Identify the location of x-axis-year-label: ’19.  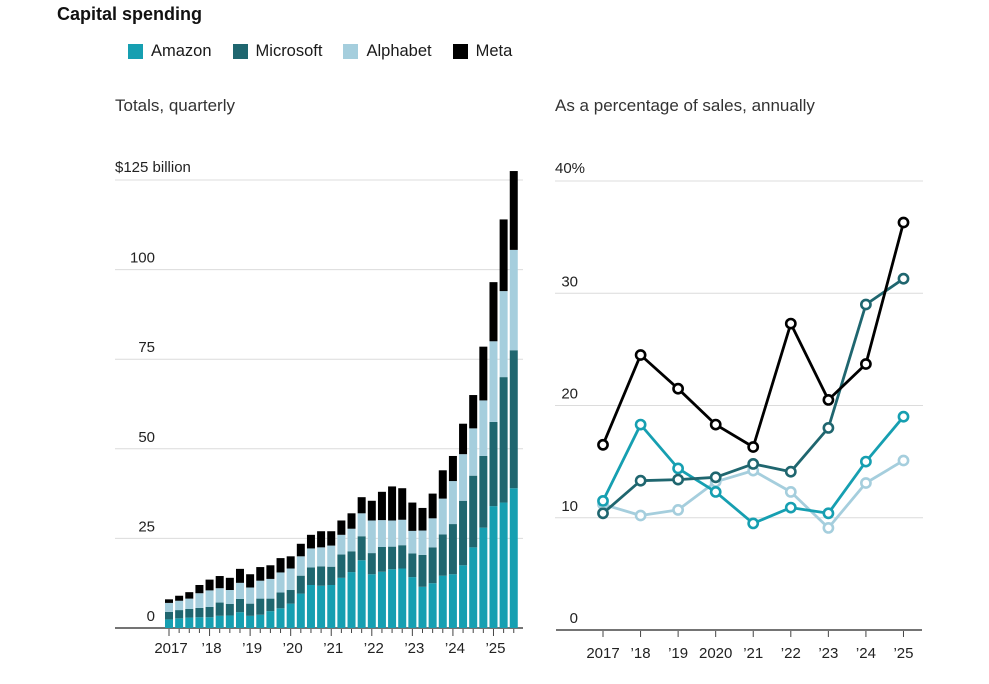
(252, 648).